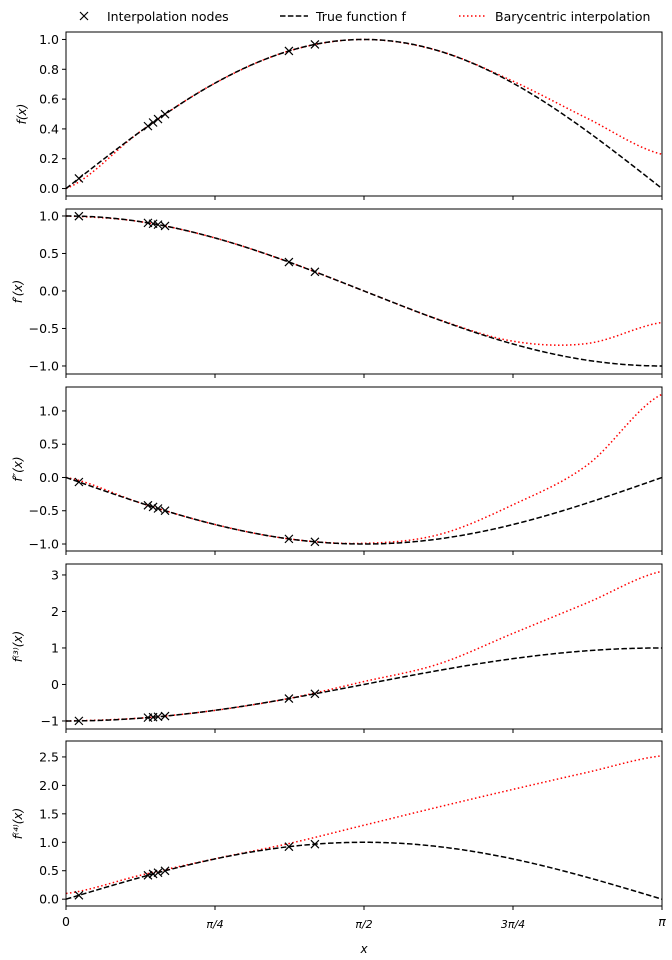  Describe the element at coordinates (66, 921) in the screenshot. I see `x-tick-label-0: 0` at that location.